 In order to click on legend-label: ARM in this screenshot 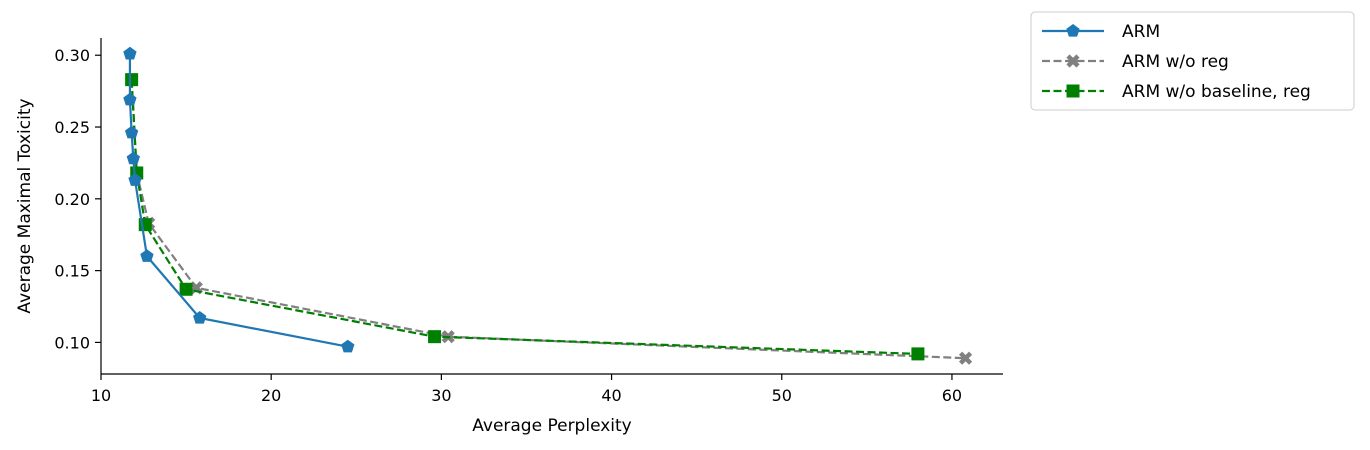, I will do `click(1141, 32)`.